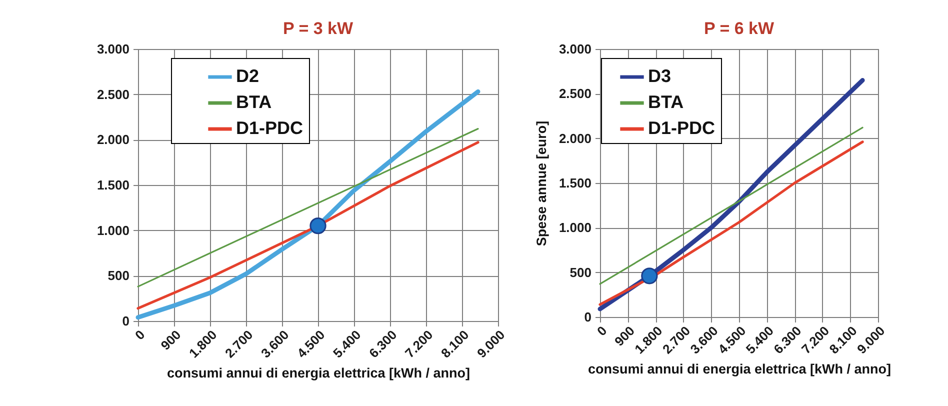 The width and height of the screenshot is (948, 406). Describe the element at coordinates (171, 340) in the screenshot. I see `x-tick-label: 900` at that location.